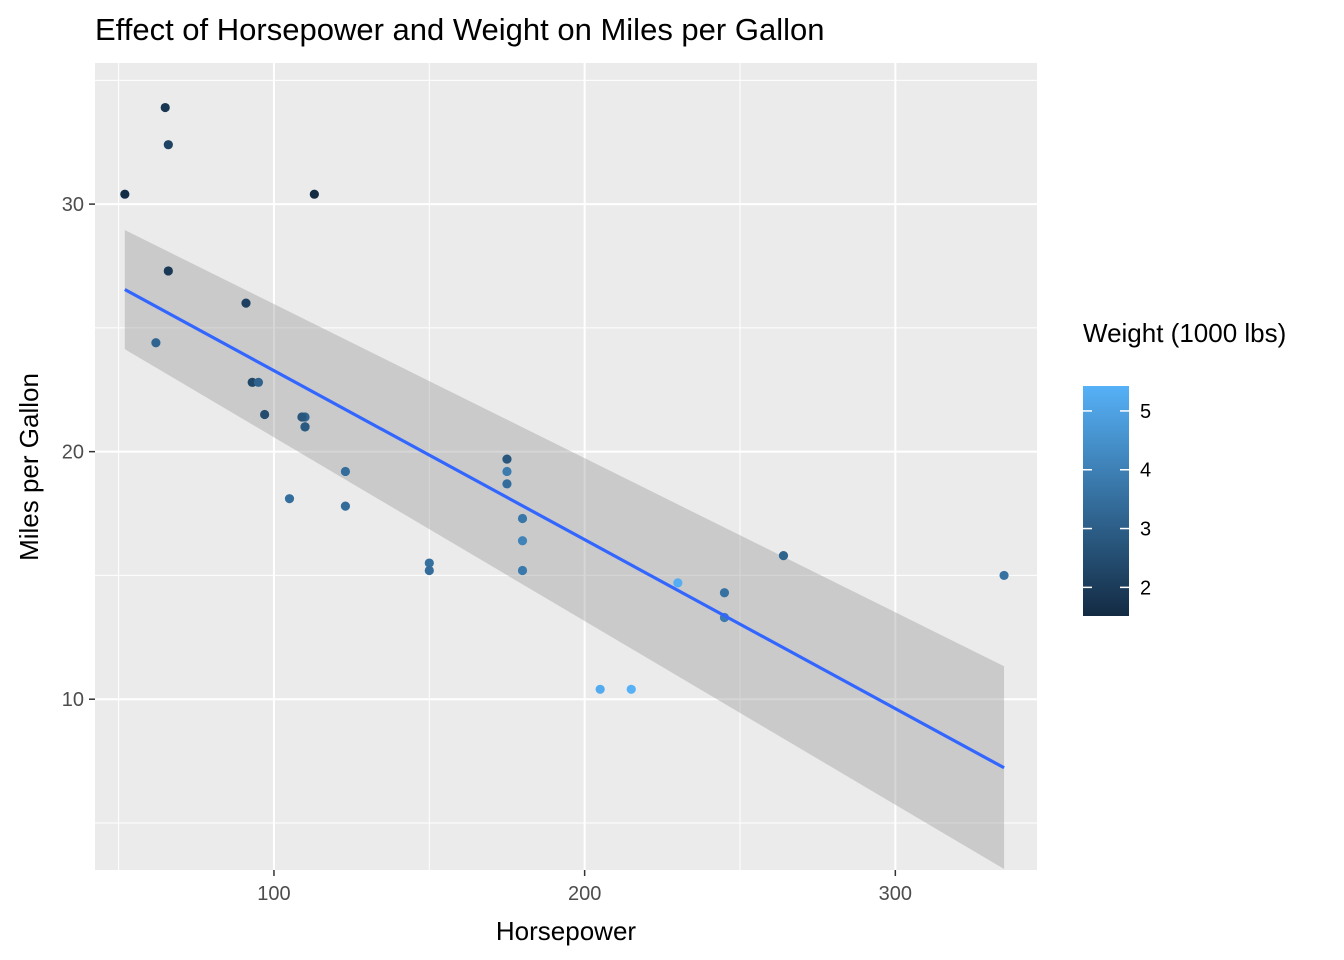 The image size is (1344, 960). Describe the element at coordinates (584, 894) in the screenshot. I see `x-tick-label: 200` at that location.